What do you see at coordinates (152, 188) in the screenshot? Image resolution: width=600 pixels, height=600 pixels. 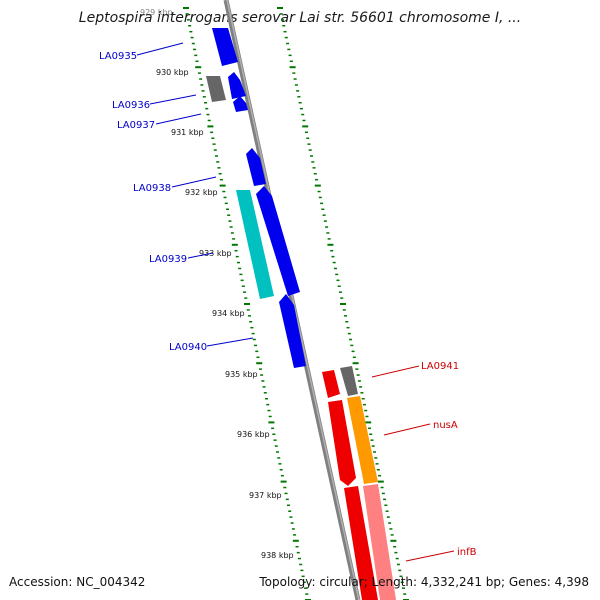 I see `gene-label-LA0938: LA0938` at bounding box center [152, 188].